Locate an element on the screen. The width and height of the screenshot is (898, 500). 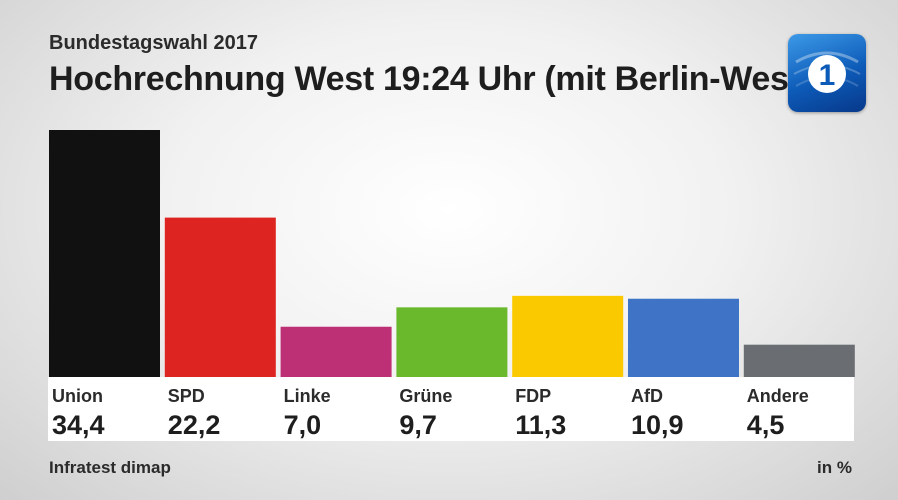
value-label: 34,4 is located at coordinates (78, 425).